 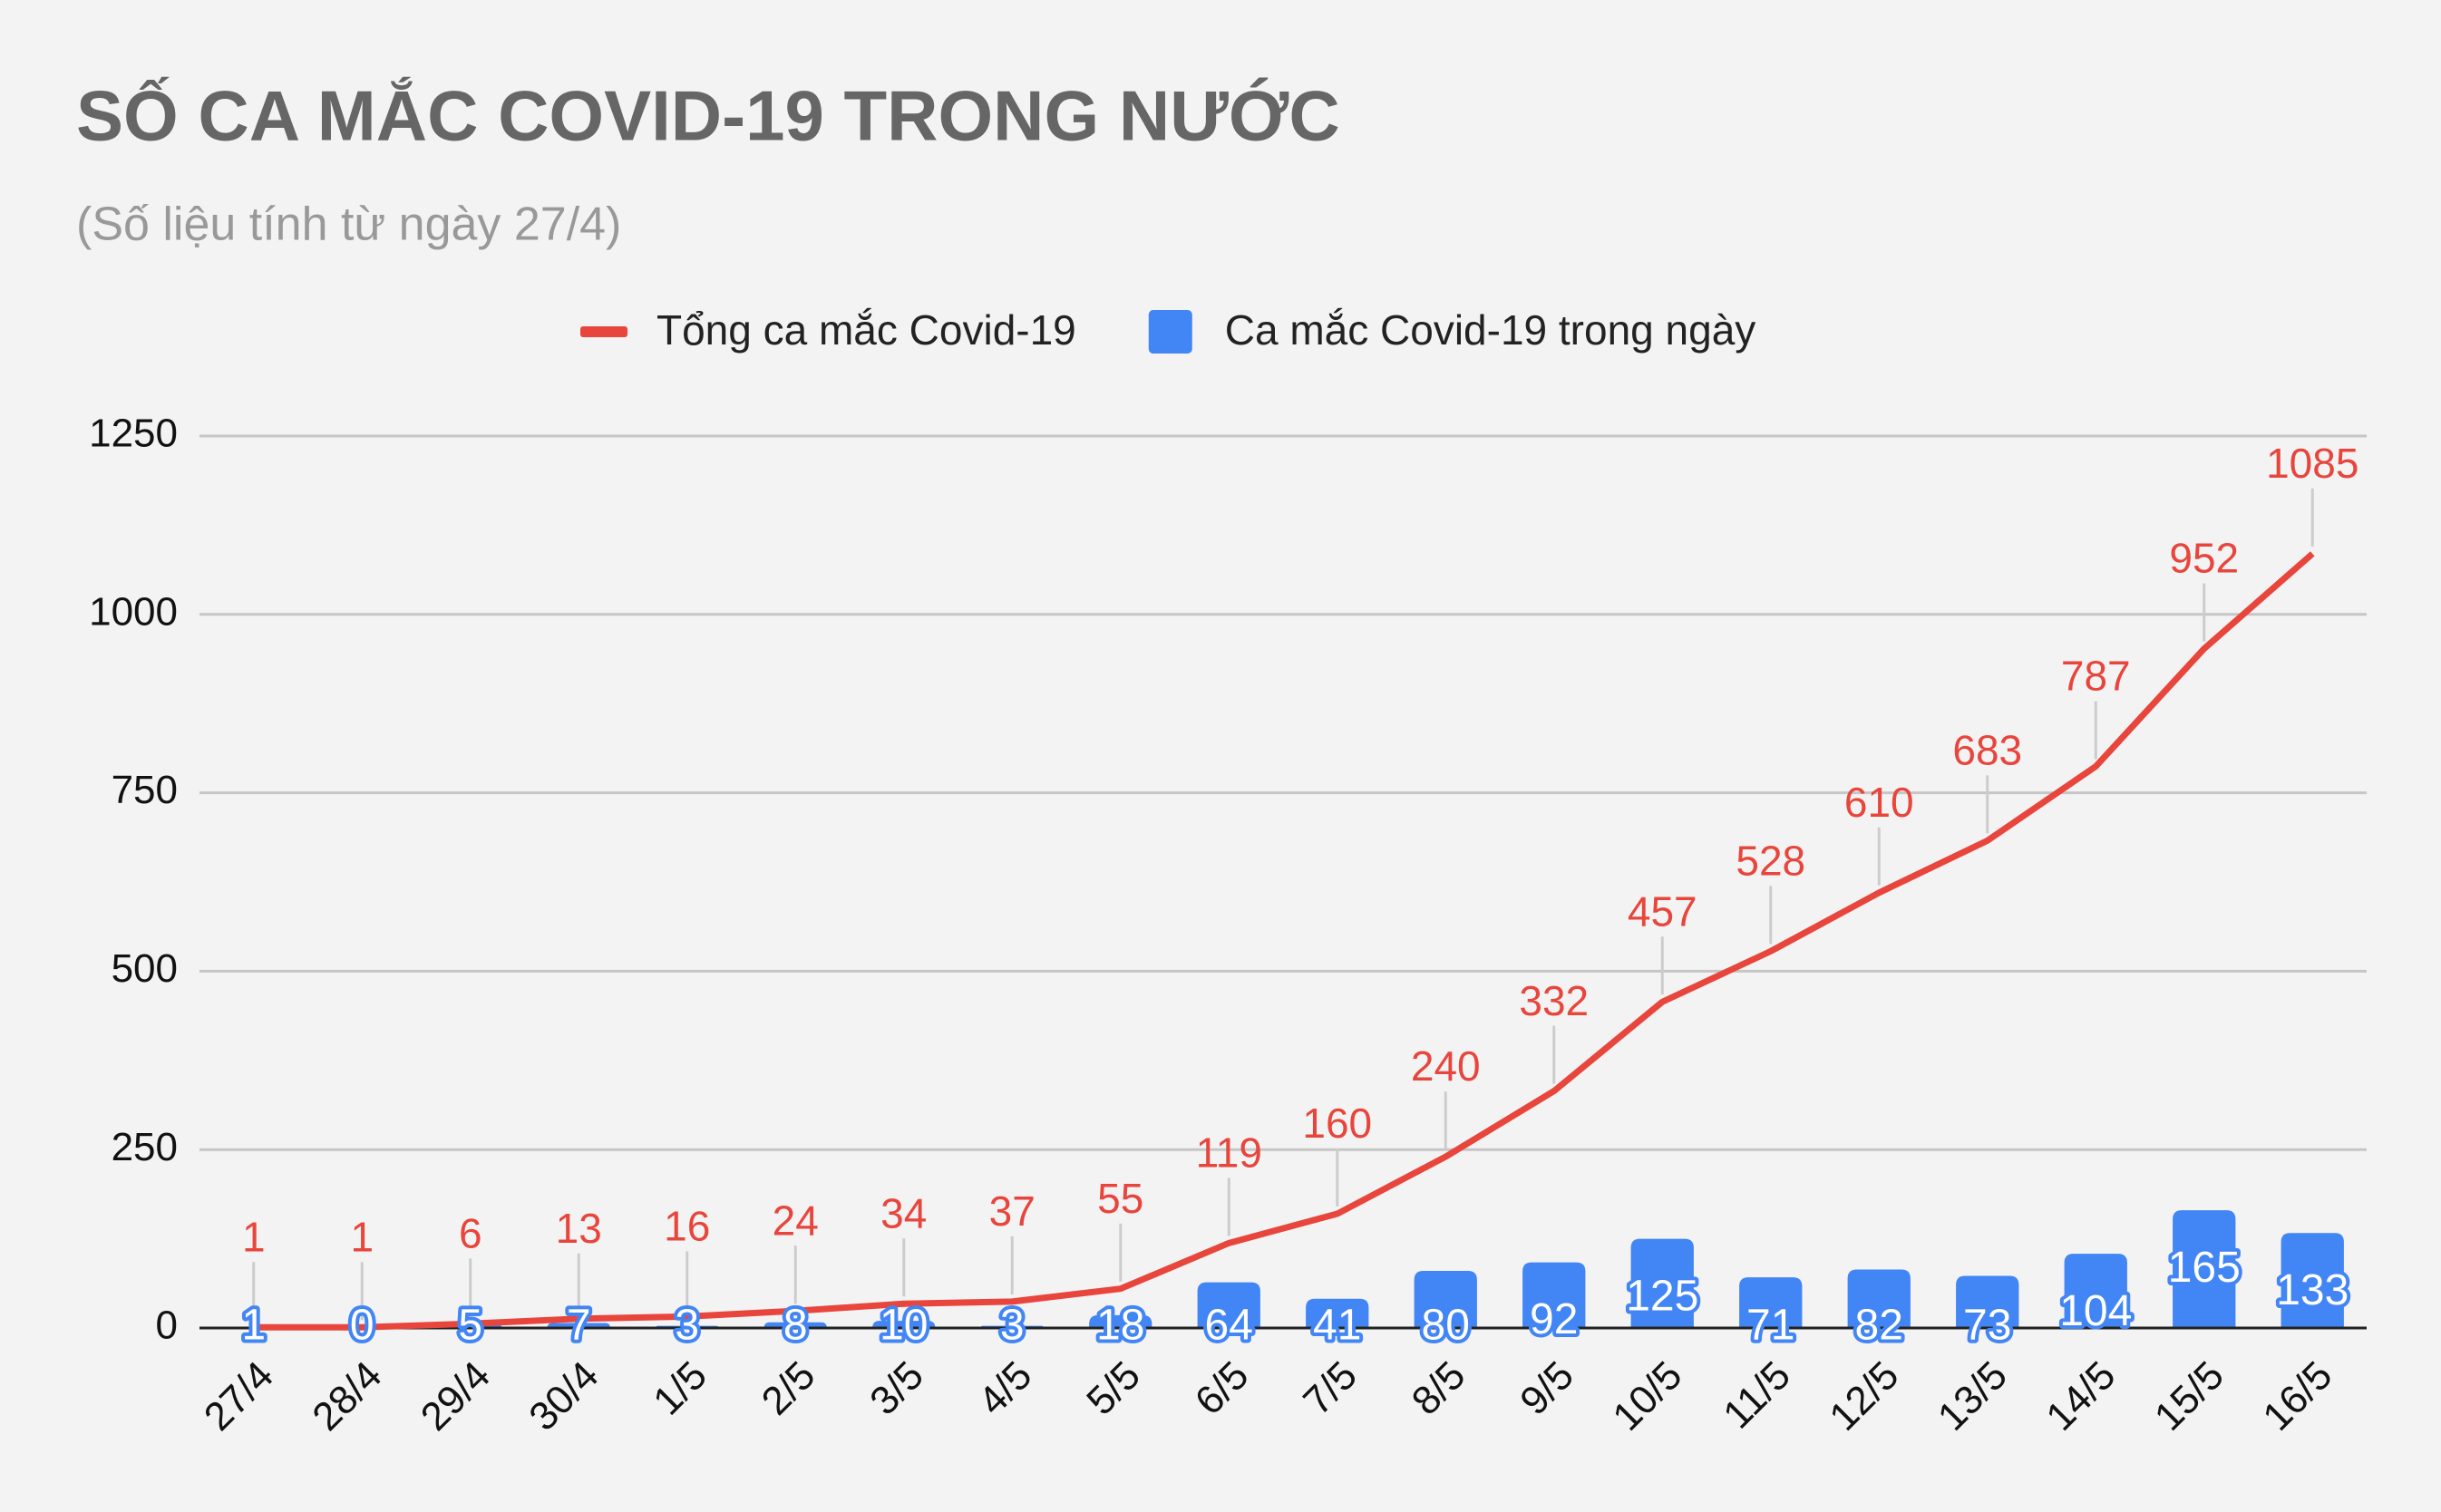 I want to click on line-value-label: 787, so click(x=2096, y=677).